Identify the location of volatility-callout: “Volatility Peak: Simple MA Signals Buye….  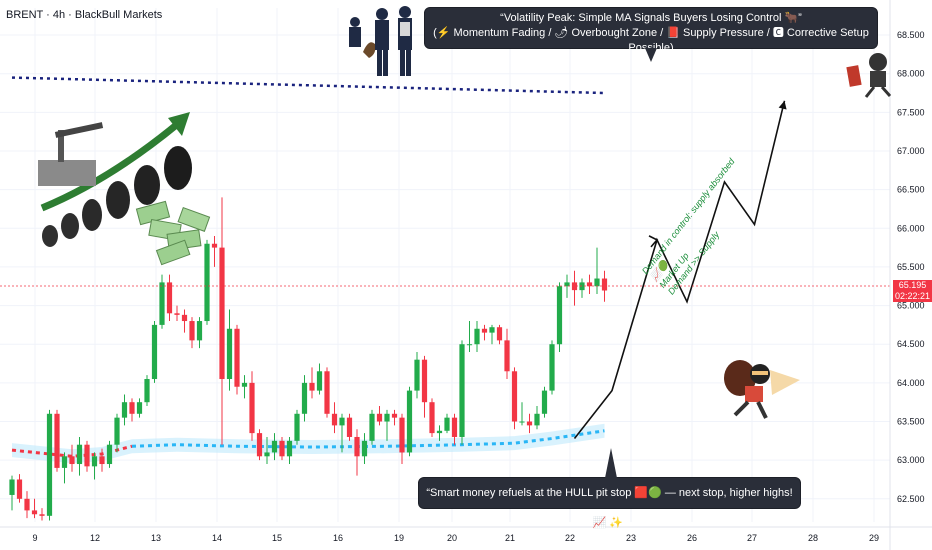
(651, 34).